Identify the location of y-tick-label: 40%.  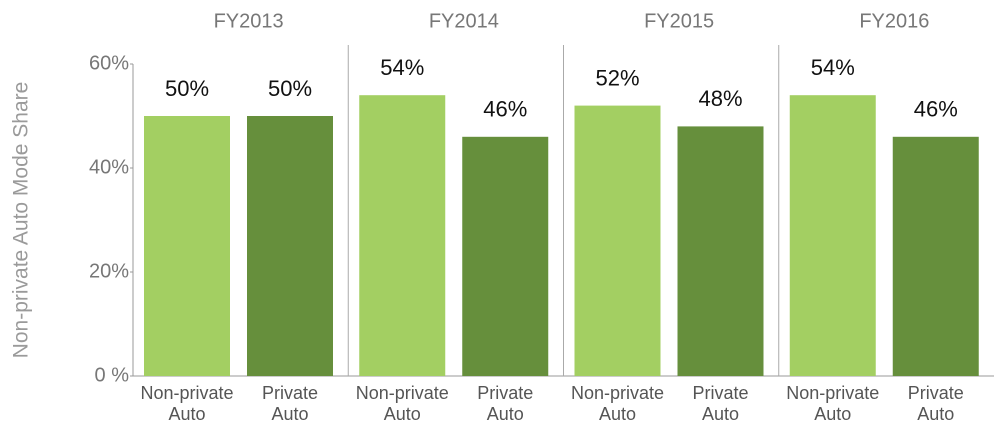
(109, 167).